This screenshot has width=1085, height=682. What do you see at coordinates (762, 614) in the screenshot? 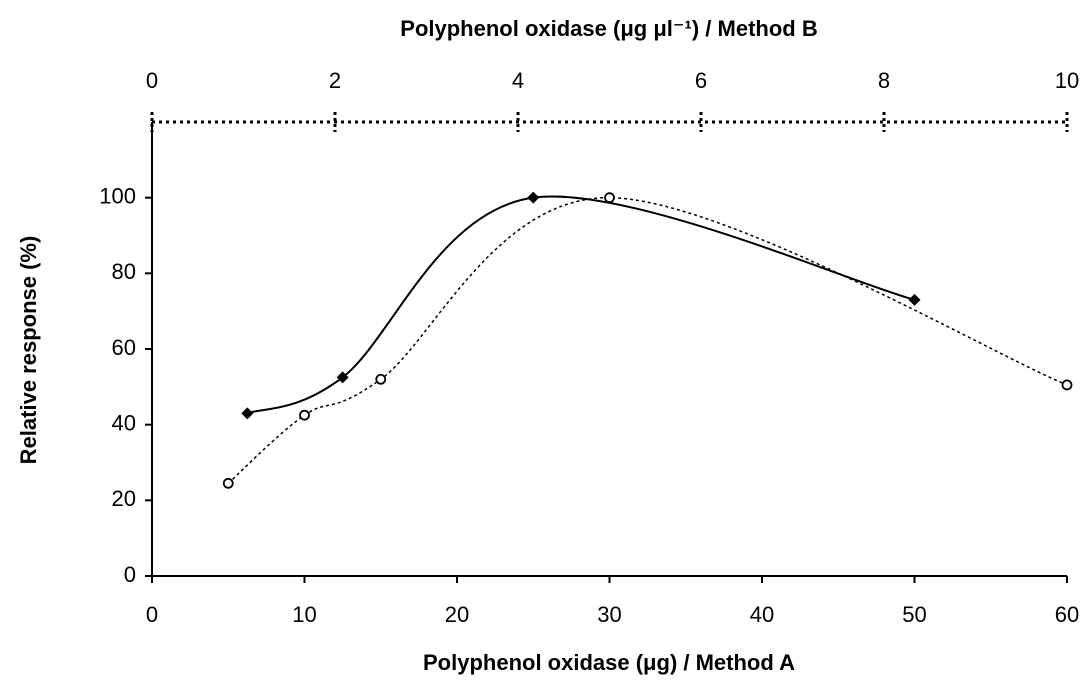
I see `x-tick-label: 40` at bounding box center [762, 614].